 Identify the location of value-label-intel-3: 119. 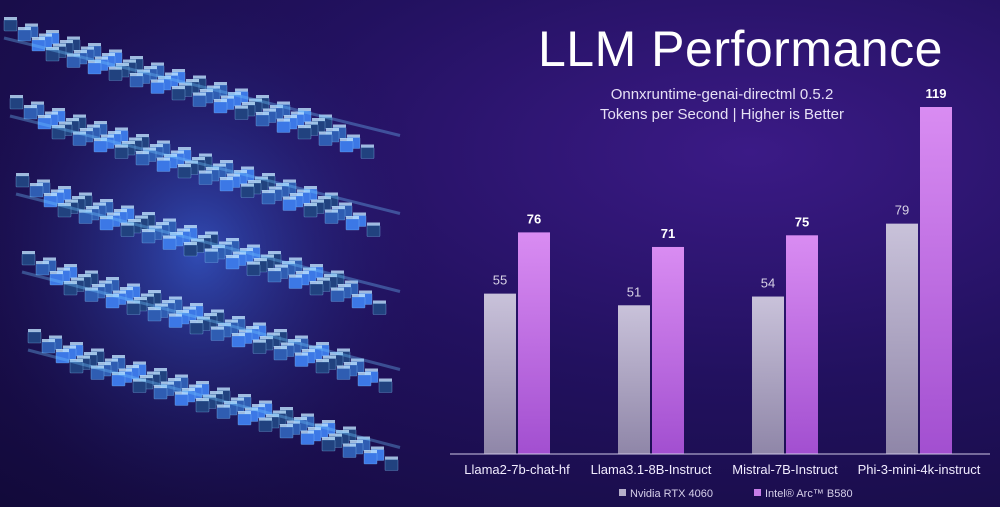
(936, 93).